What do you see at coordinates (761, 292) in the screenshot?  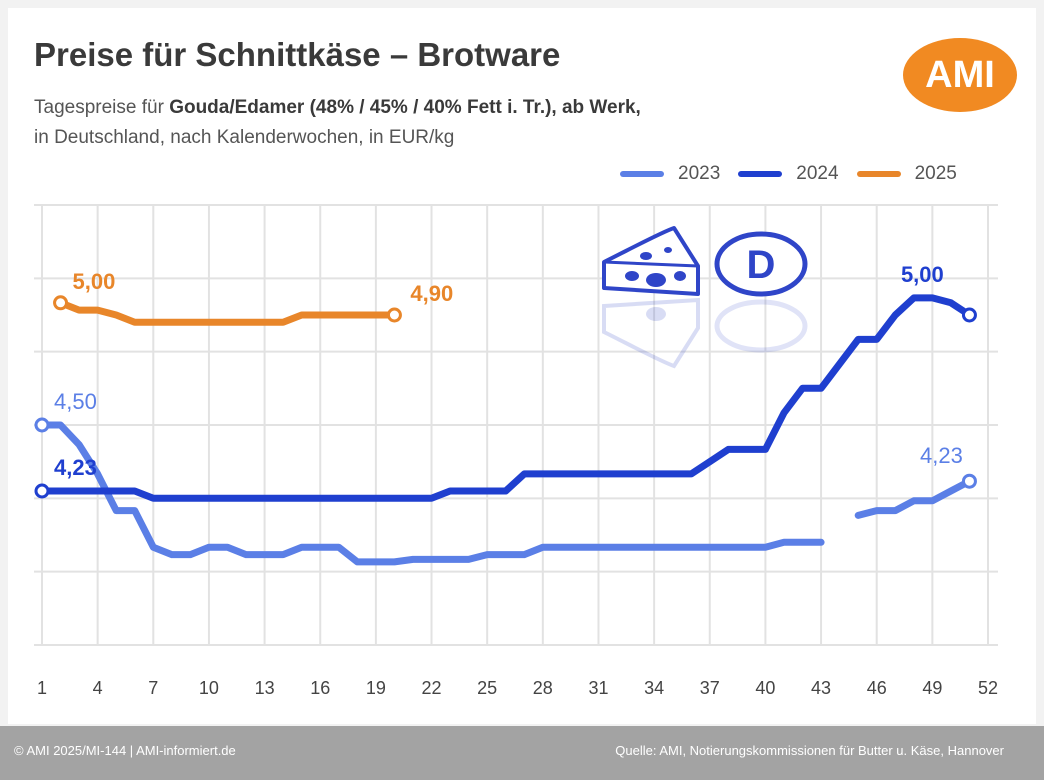 I see `germany-d-icon: D` at bounding box center [761, 292].